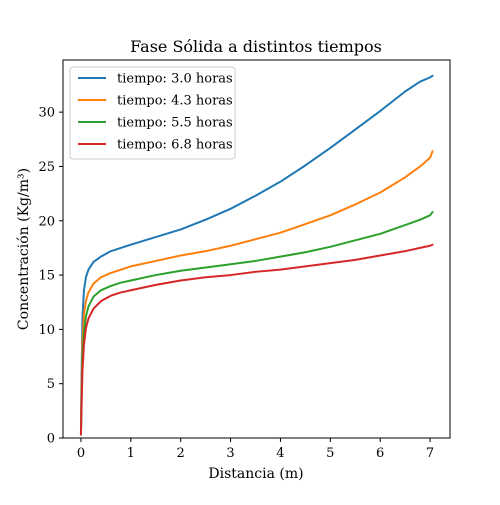 This screenshot has width=500, height=505. I want to click on x-tick-label: 7, so click(430, 453).